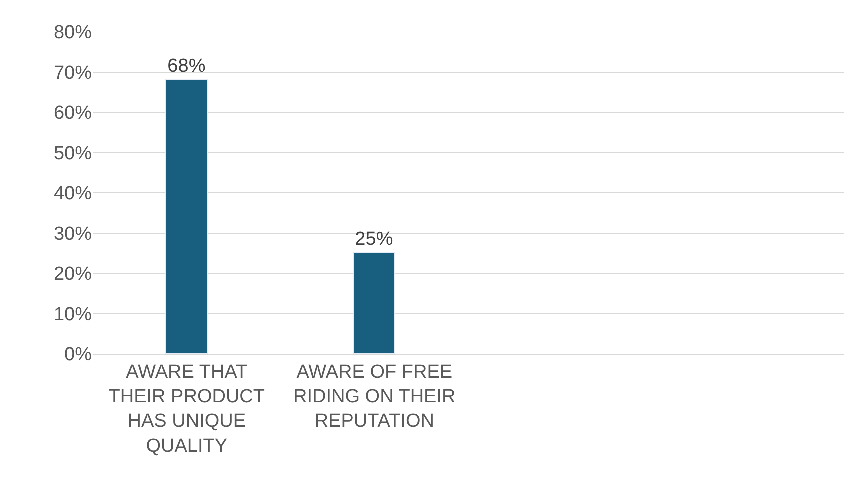 The height and width of the screenshot is (499, 864). Describe the element at coordinates (73, 194) in the screenshot. I see `y-tick-label: 40%` at that location.